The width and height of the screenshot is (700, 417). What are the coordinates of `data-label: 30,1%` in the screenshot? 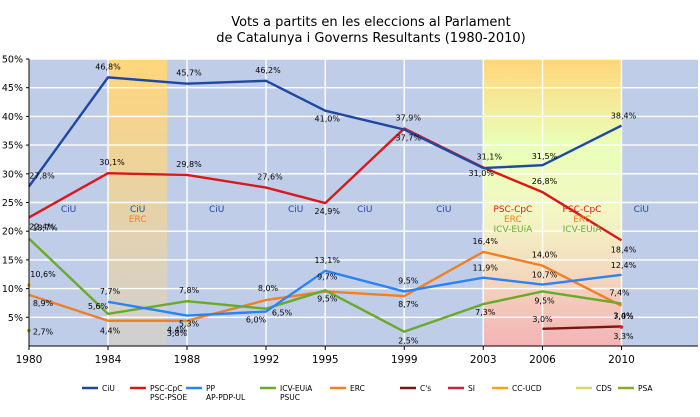 It's located at (112, 162).